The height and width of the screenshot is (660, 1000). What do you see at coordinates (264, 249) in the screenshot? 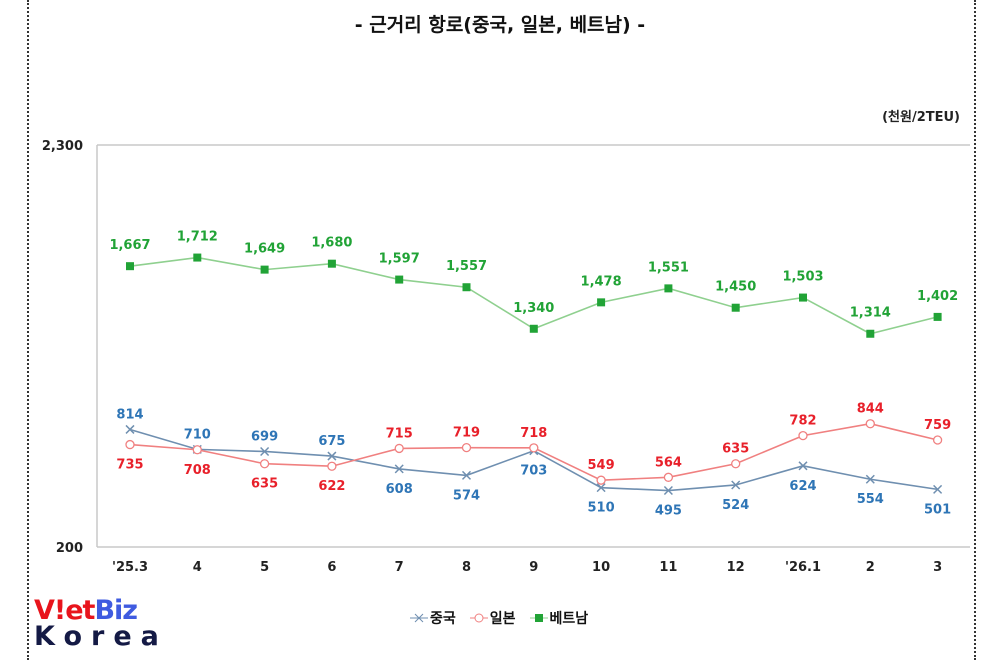
I see `data-label: 1,649` at bounding box center [264, 249].